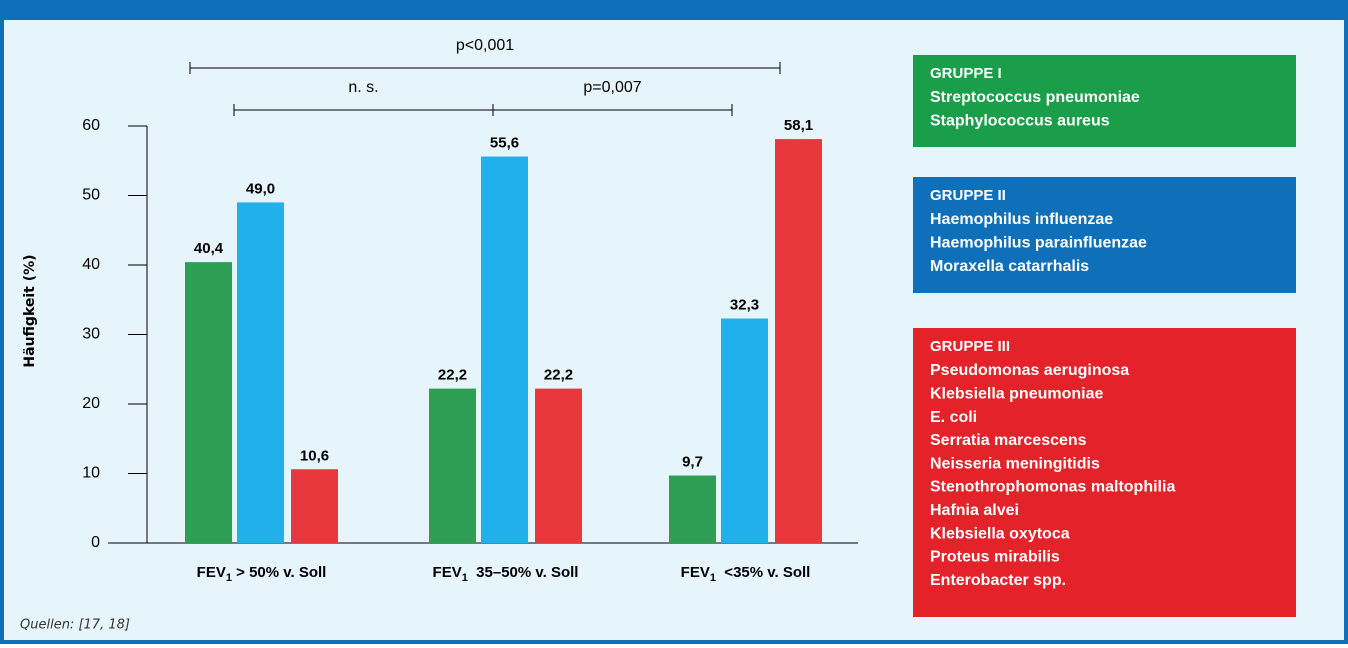 The image size is (1348, 648). I want to click on annotation: n. s., so click(363, 87).